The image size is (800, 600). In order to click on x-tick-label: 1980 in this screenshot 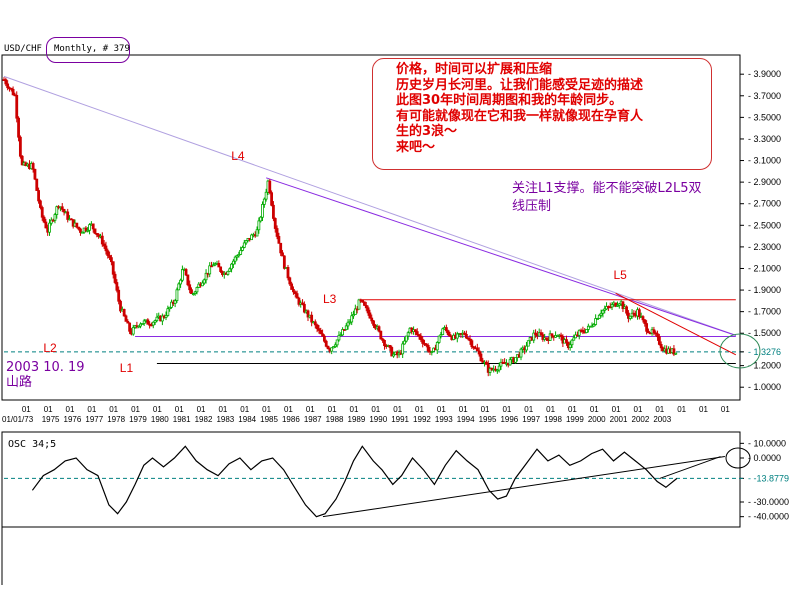, I will do `click(160, 419)`.